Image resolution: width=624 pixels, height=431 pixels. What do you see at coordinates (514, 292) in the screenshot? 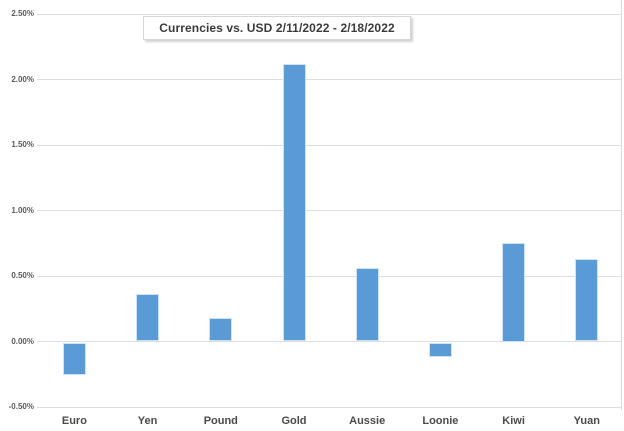
I see `bar-kiwi` at bounding box center [514, 292].